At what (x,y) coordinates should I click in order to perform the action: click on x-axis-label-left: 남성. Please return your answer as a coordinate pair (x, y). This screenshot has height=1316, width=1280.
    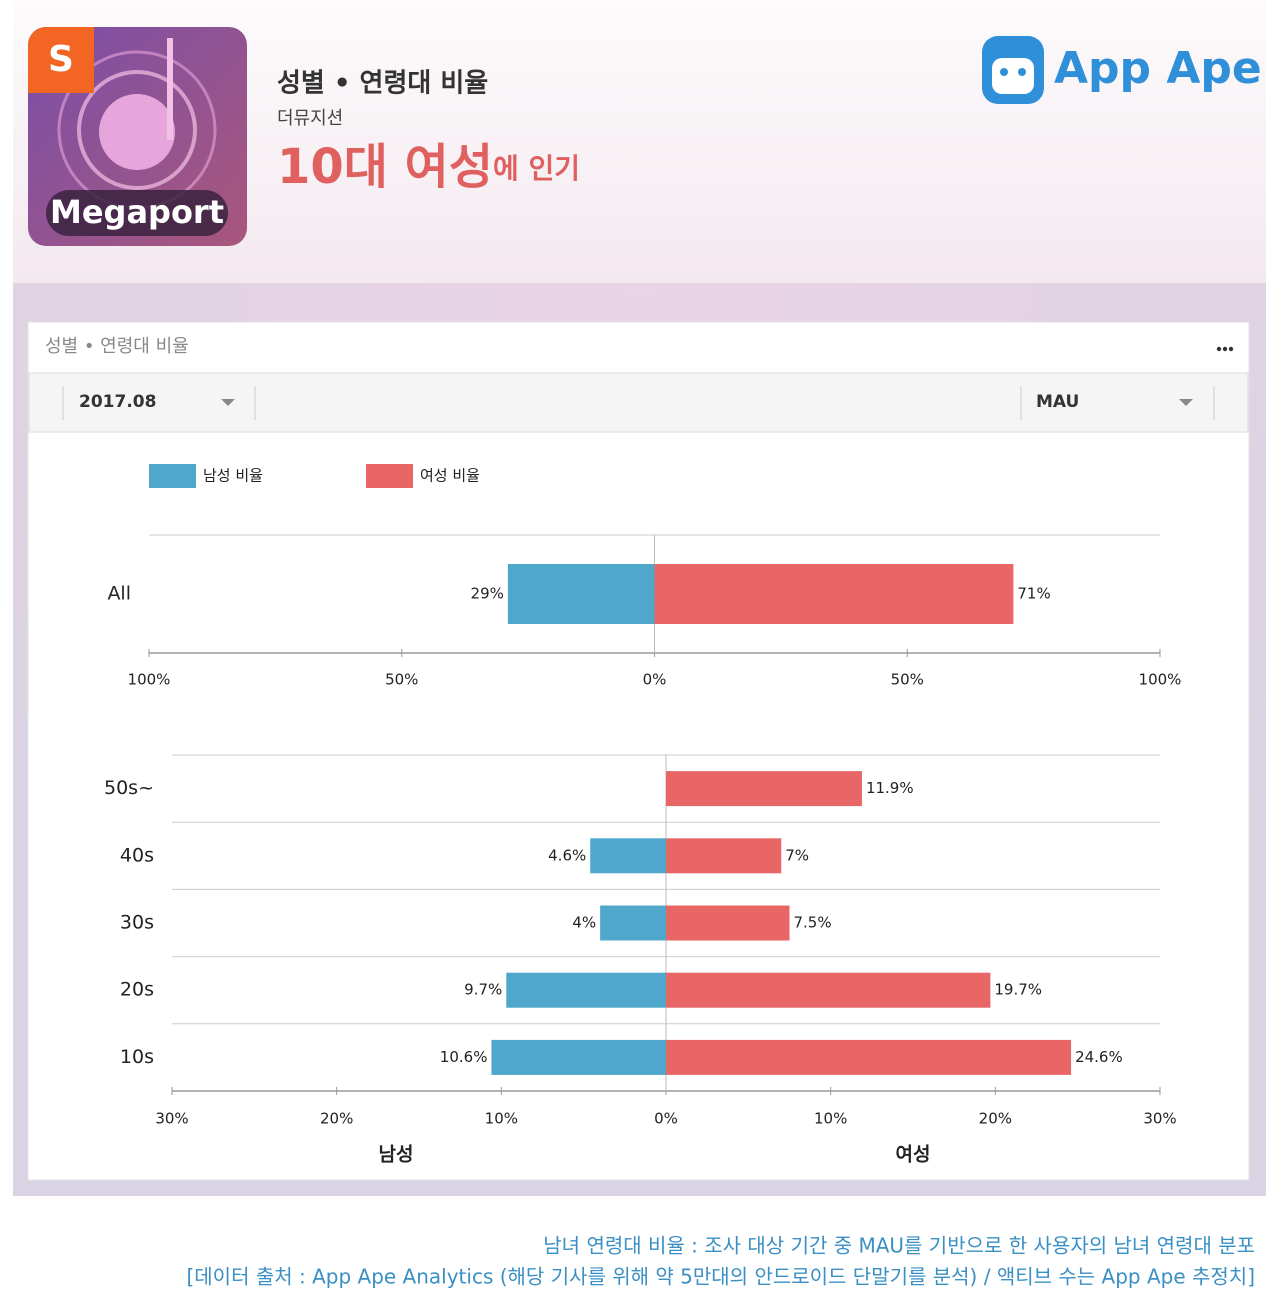
    Looking at the image, I should click on (396, 1155).